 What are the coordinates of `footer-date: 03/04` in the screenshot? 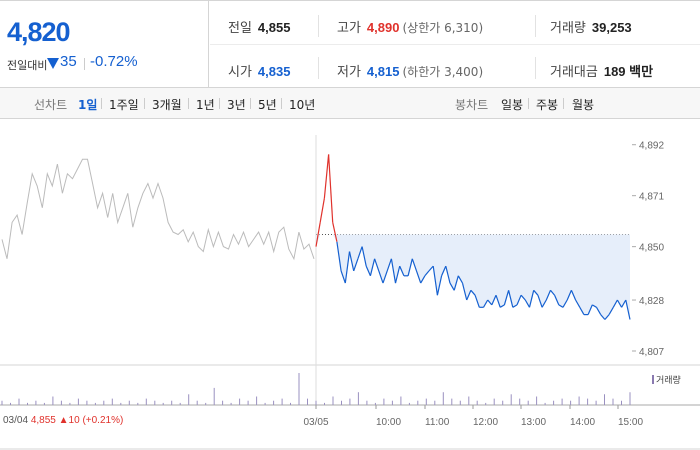 It's located at (16, 420).